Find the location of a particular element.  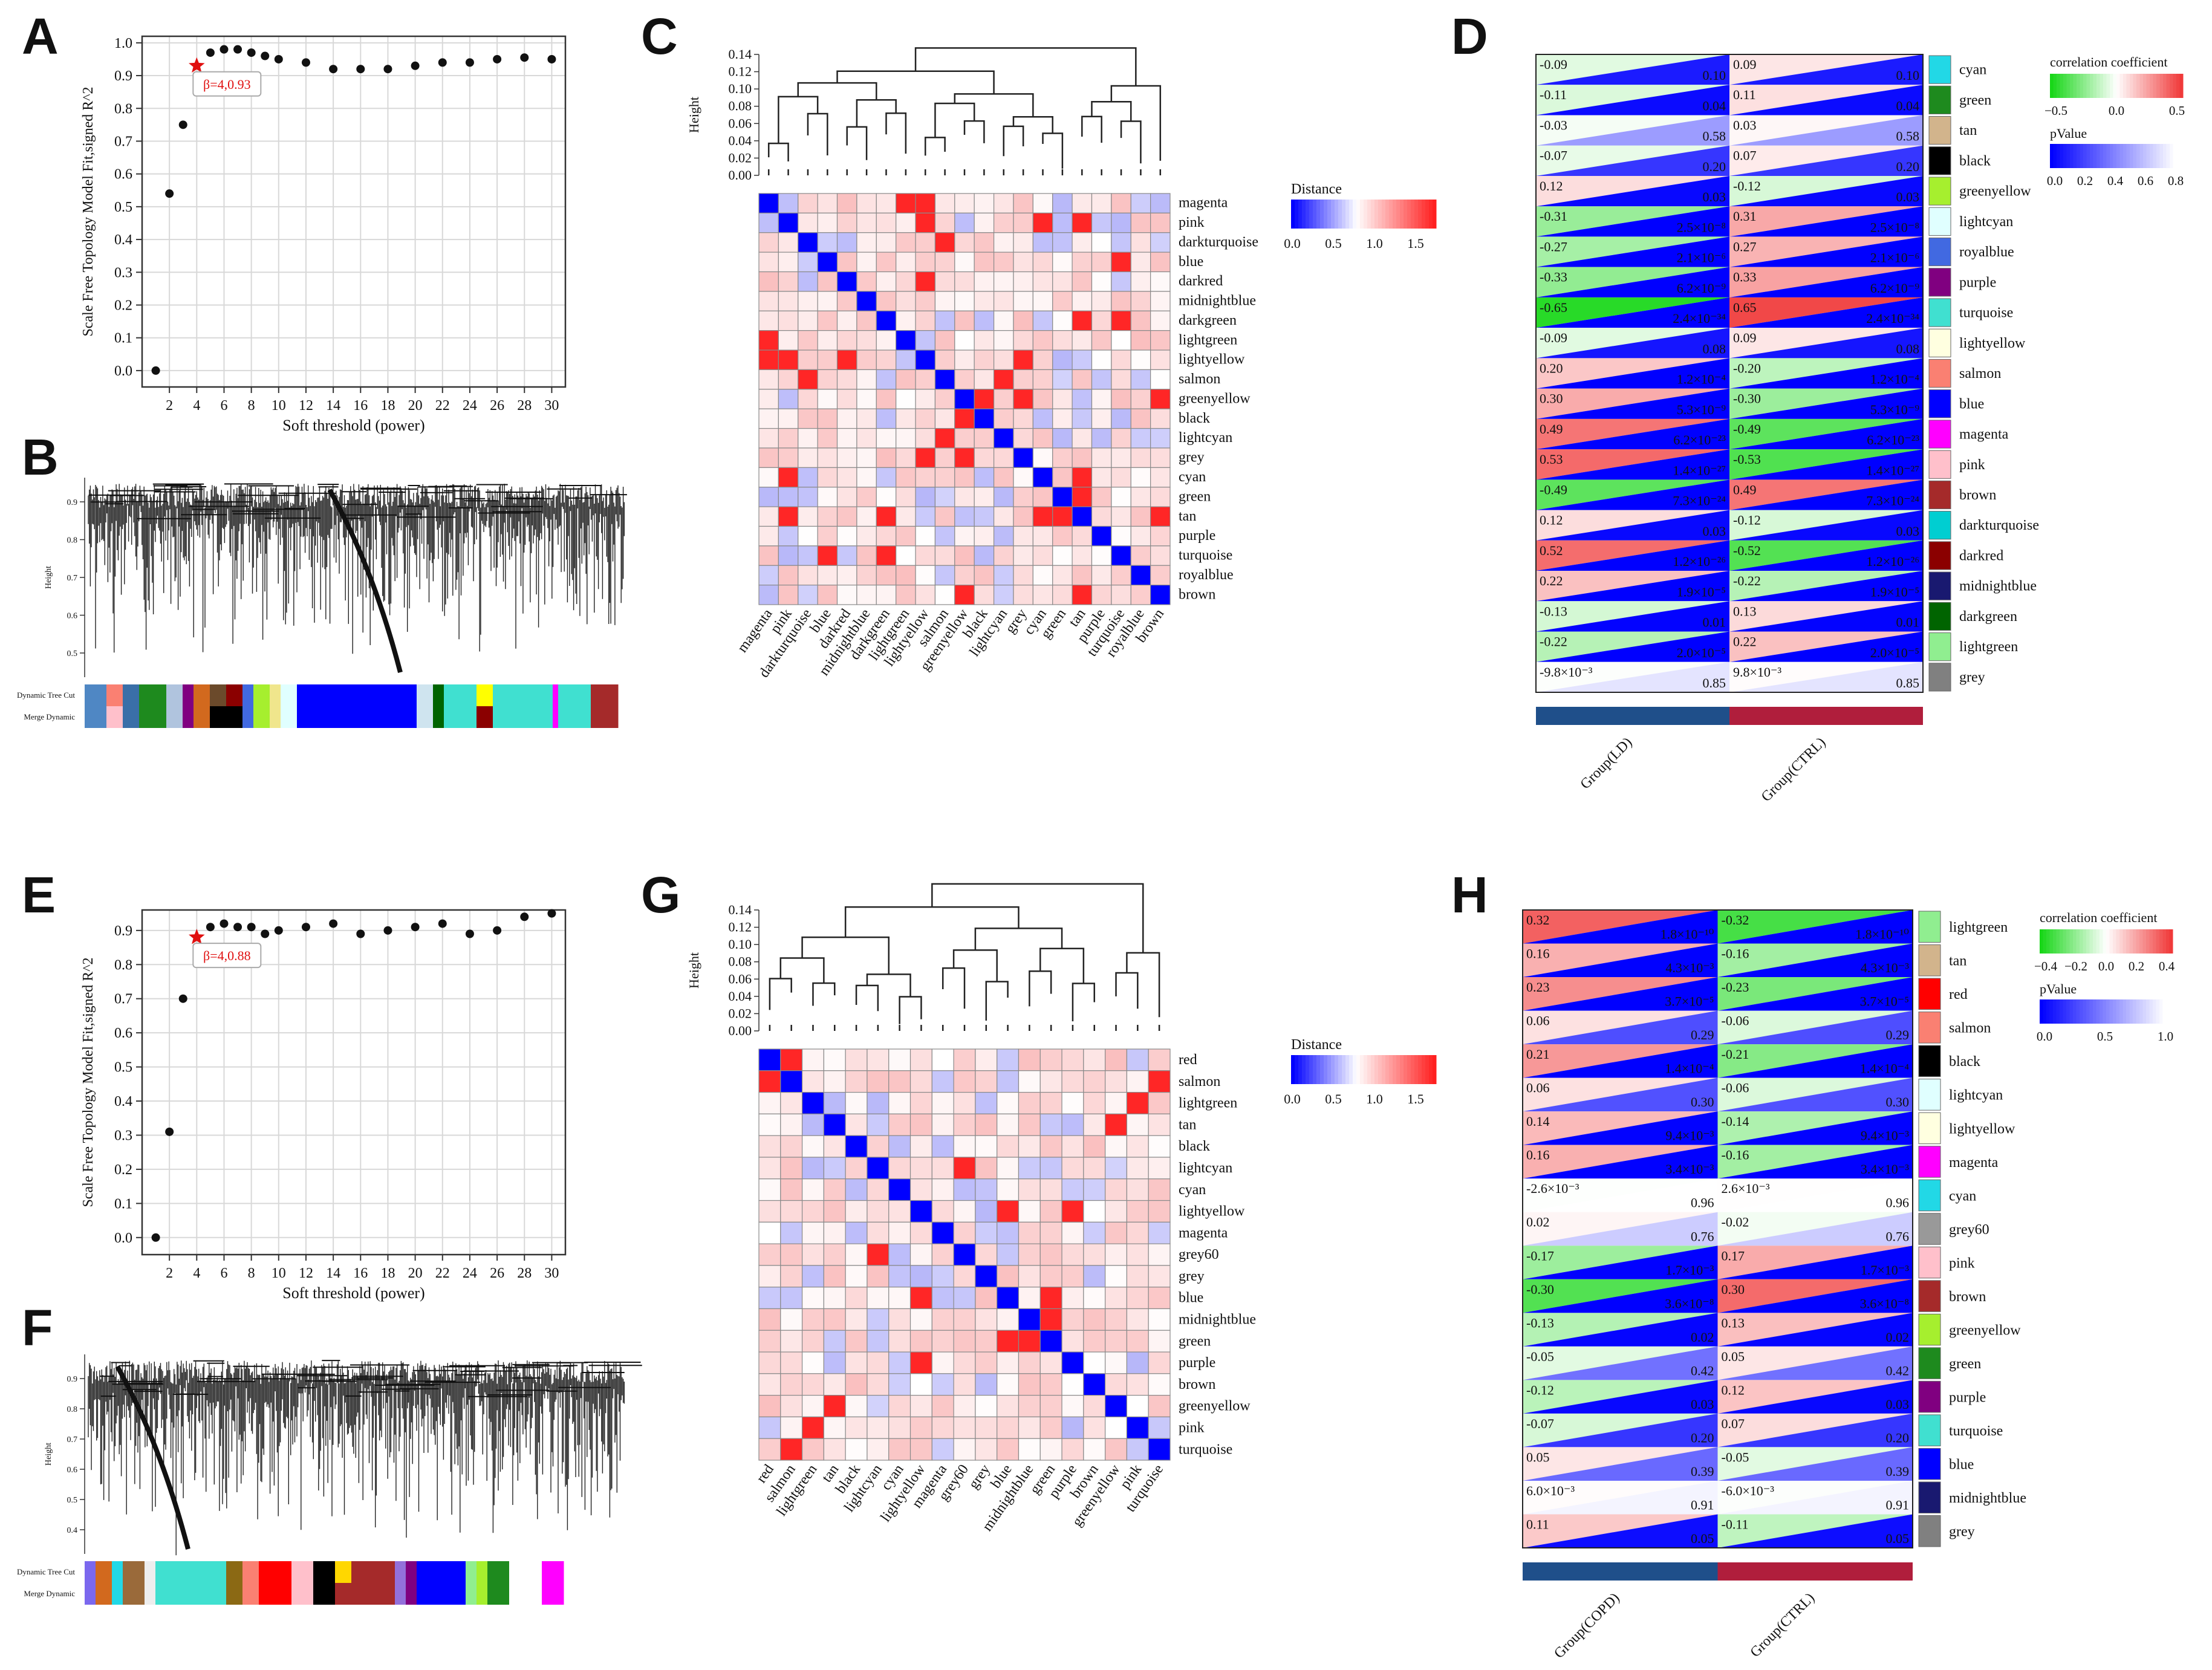

y-axis-label: Scale Free Topology Model Fit,signed R^2 is located at coordinates (88, 1082).